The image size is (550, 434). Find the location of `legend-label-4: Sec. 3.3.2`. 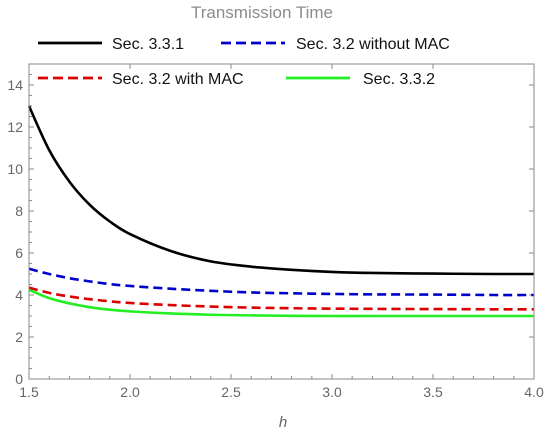

legend-label-4: Sec. 3.3.2 is located at coordinates (399, 79).